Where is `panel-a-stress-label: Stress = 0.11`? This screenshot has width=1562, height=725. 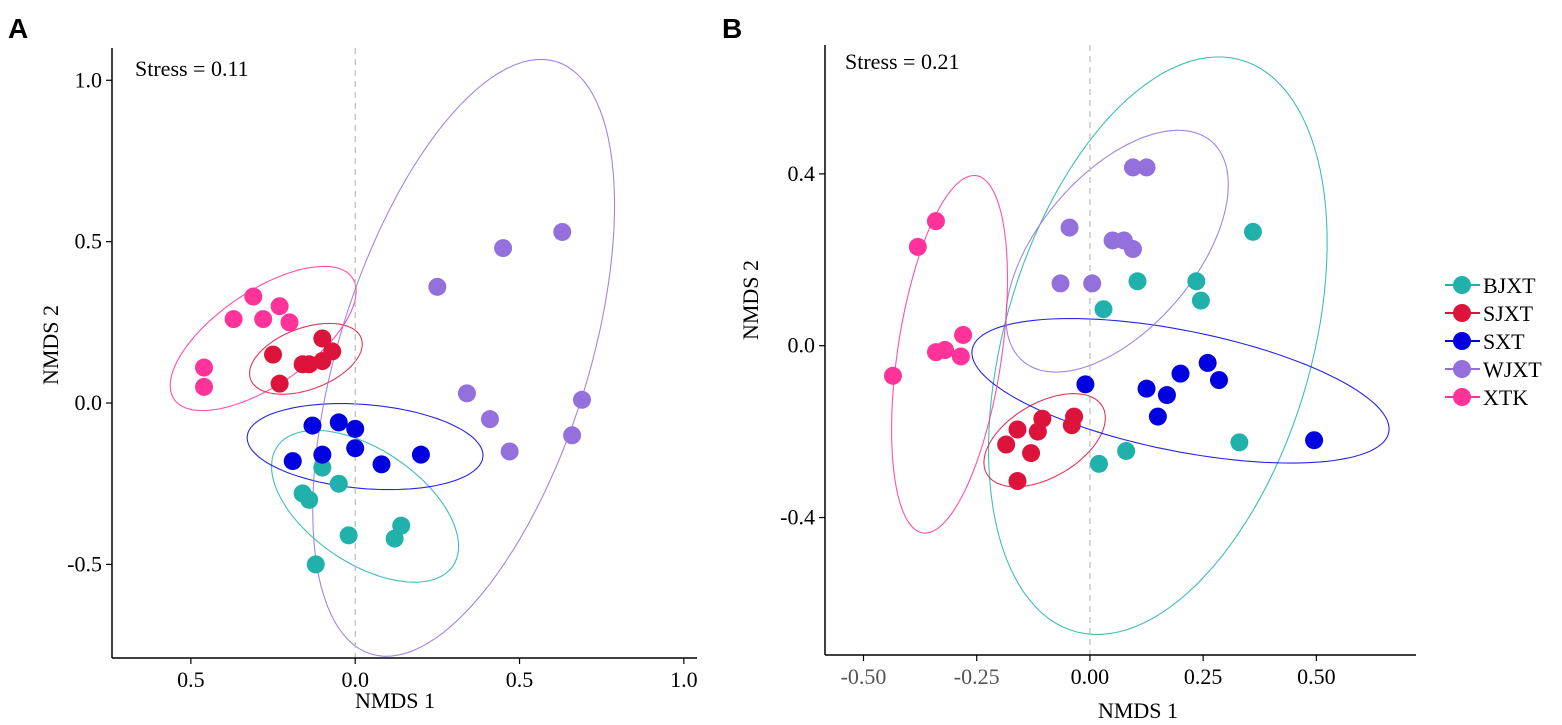 panel-a-stress-label: Stress = 0.11 is located at coordinates (192, 68).